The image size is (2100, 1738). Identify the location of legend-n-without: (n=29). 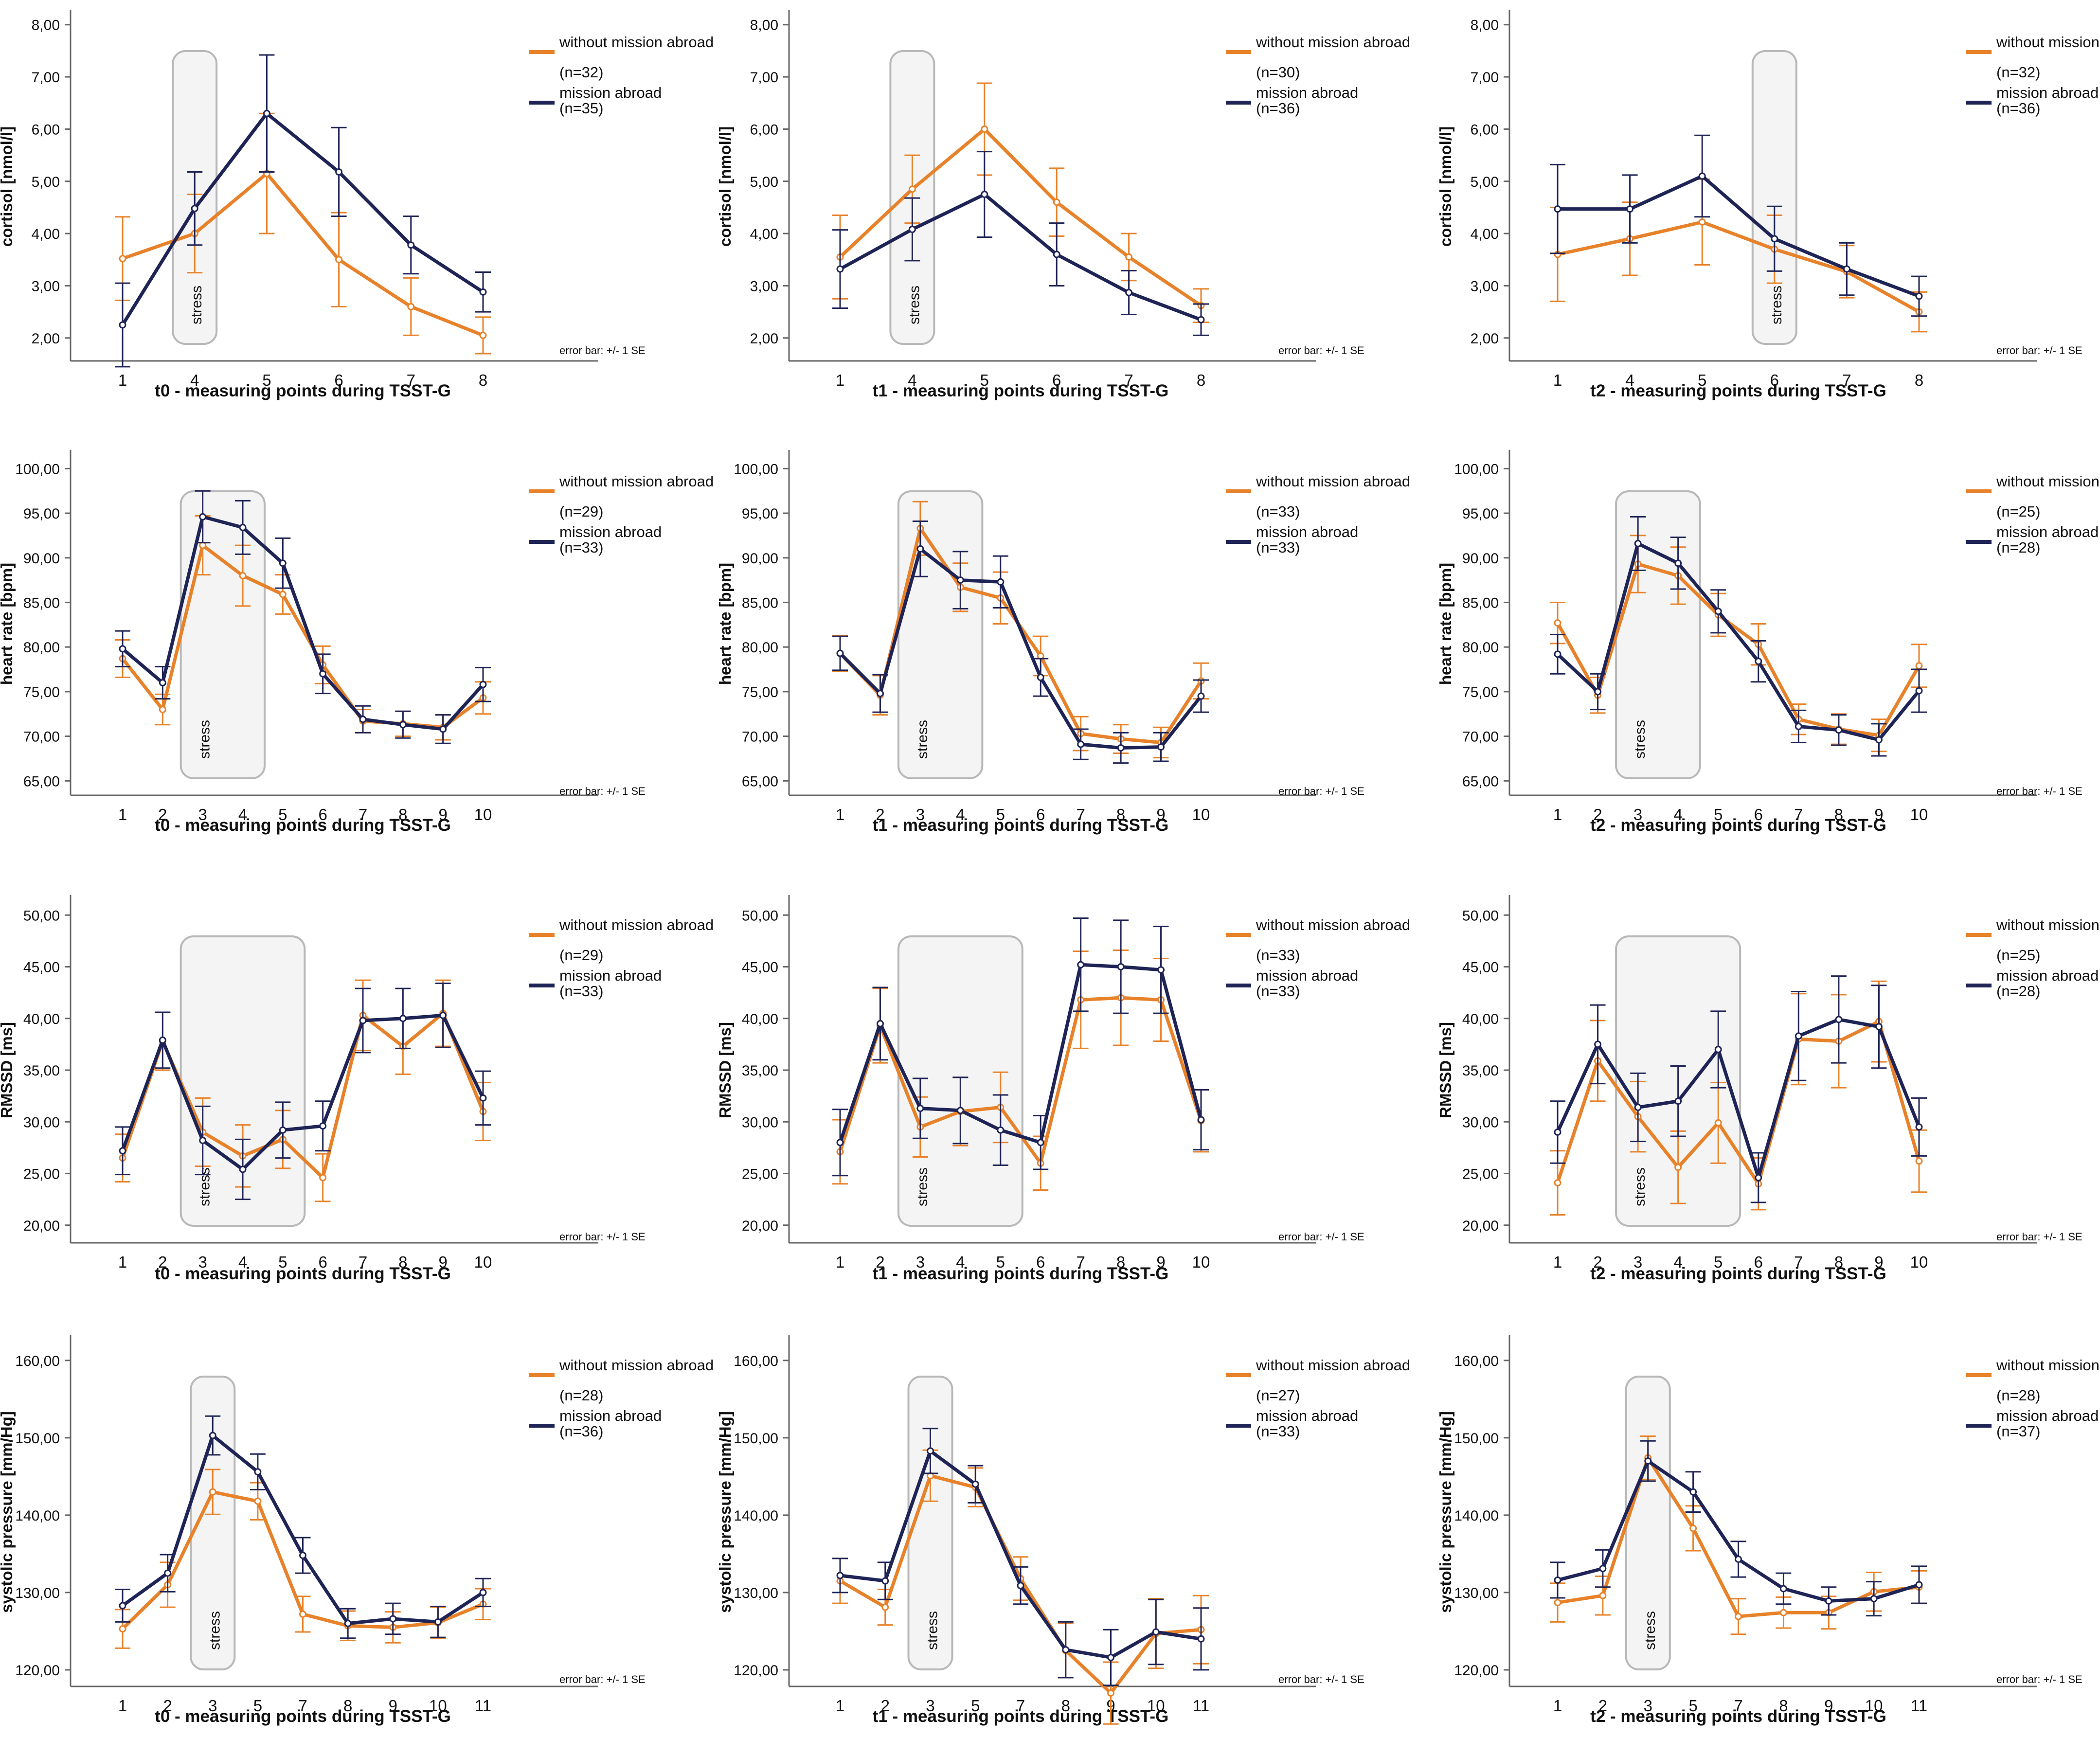
(581, 955).